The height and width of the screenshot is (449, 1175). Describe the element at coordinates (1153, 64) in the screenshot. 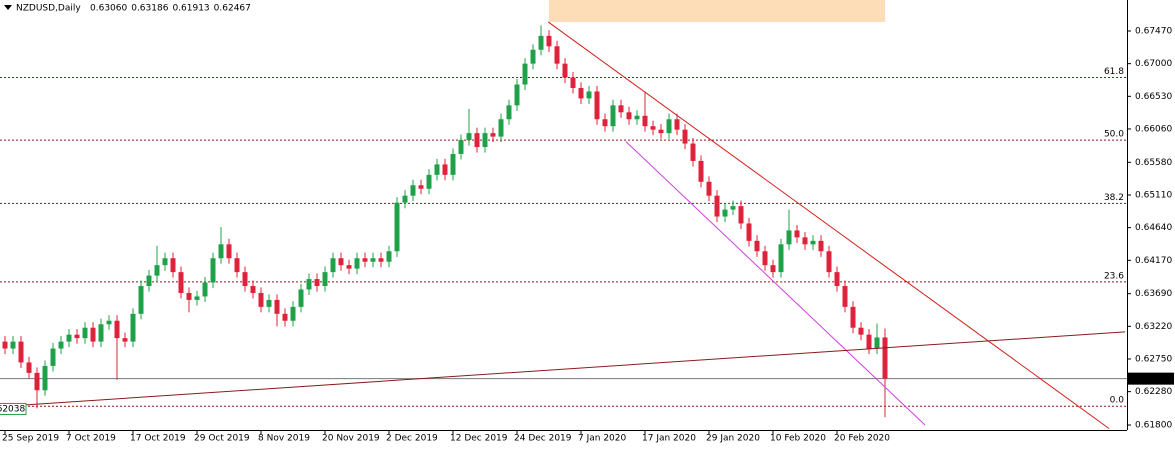

I see `y-tick-label: 0.67000` at that location.